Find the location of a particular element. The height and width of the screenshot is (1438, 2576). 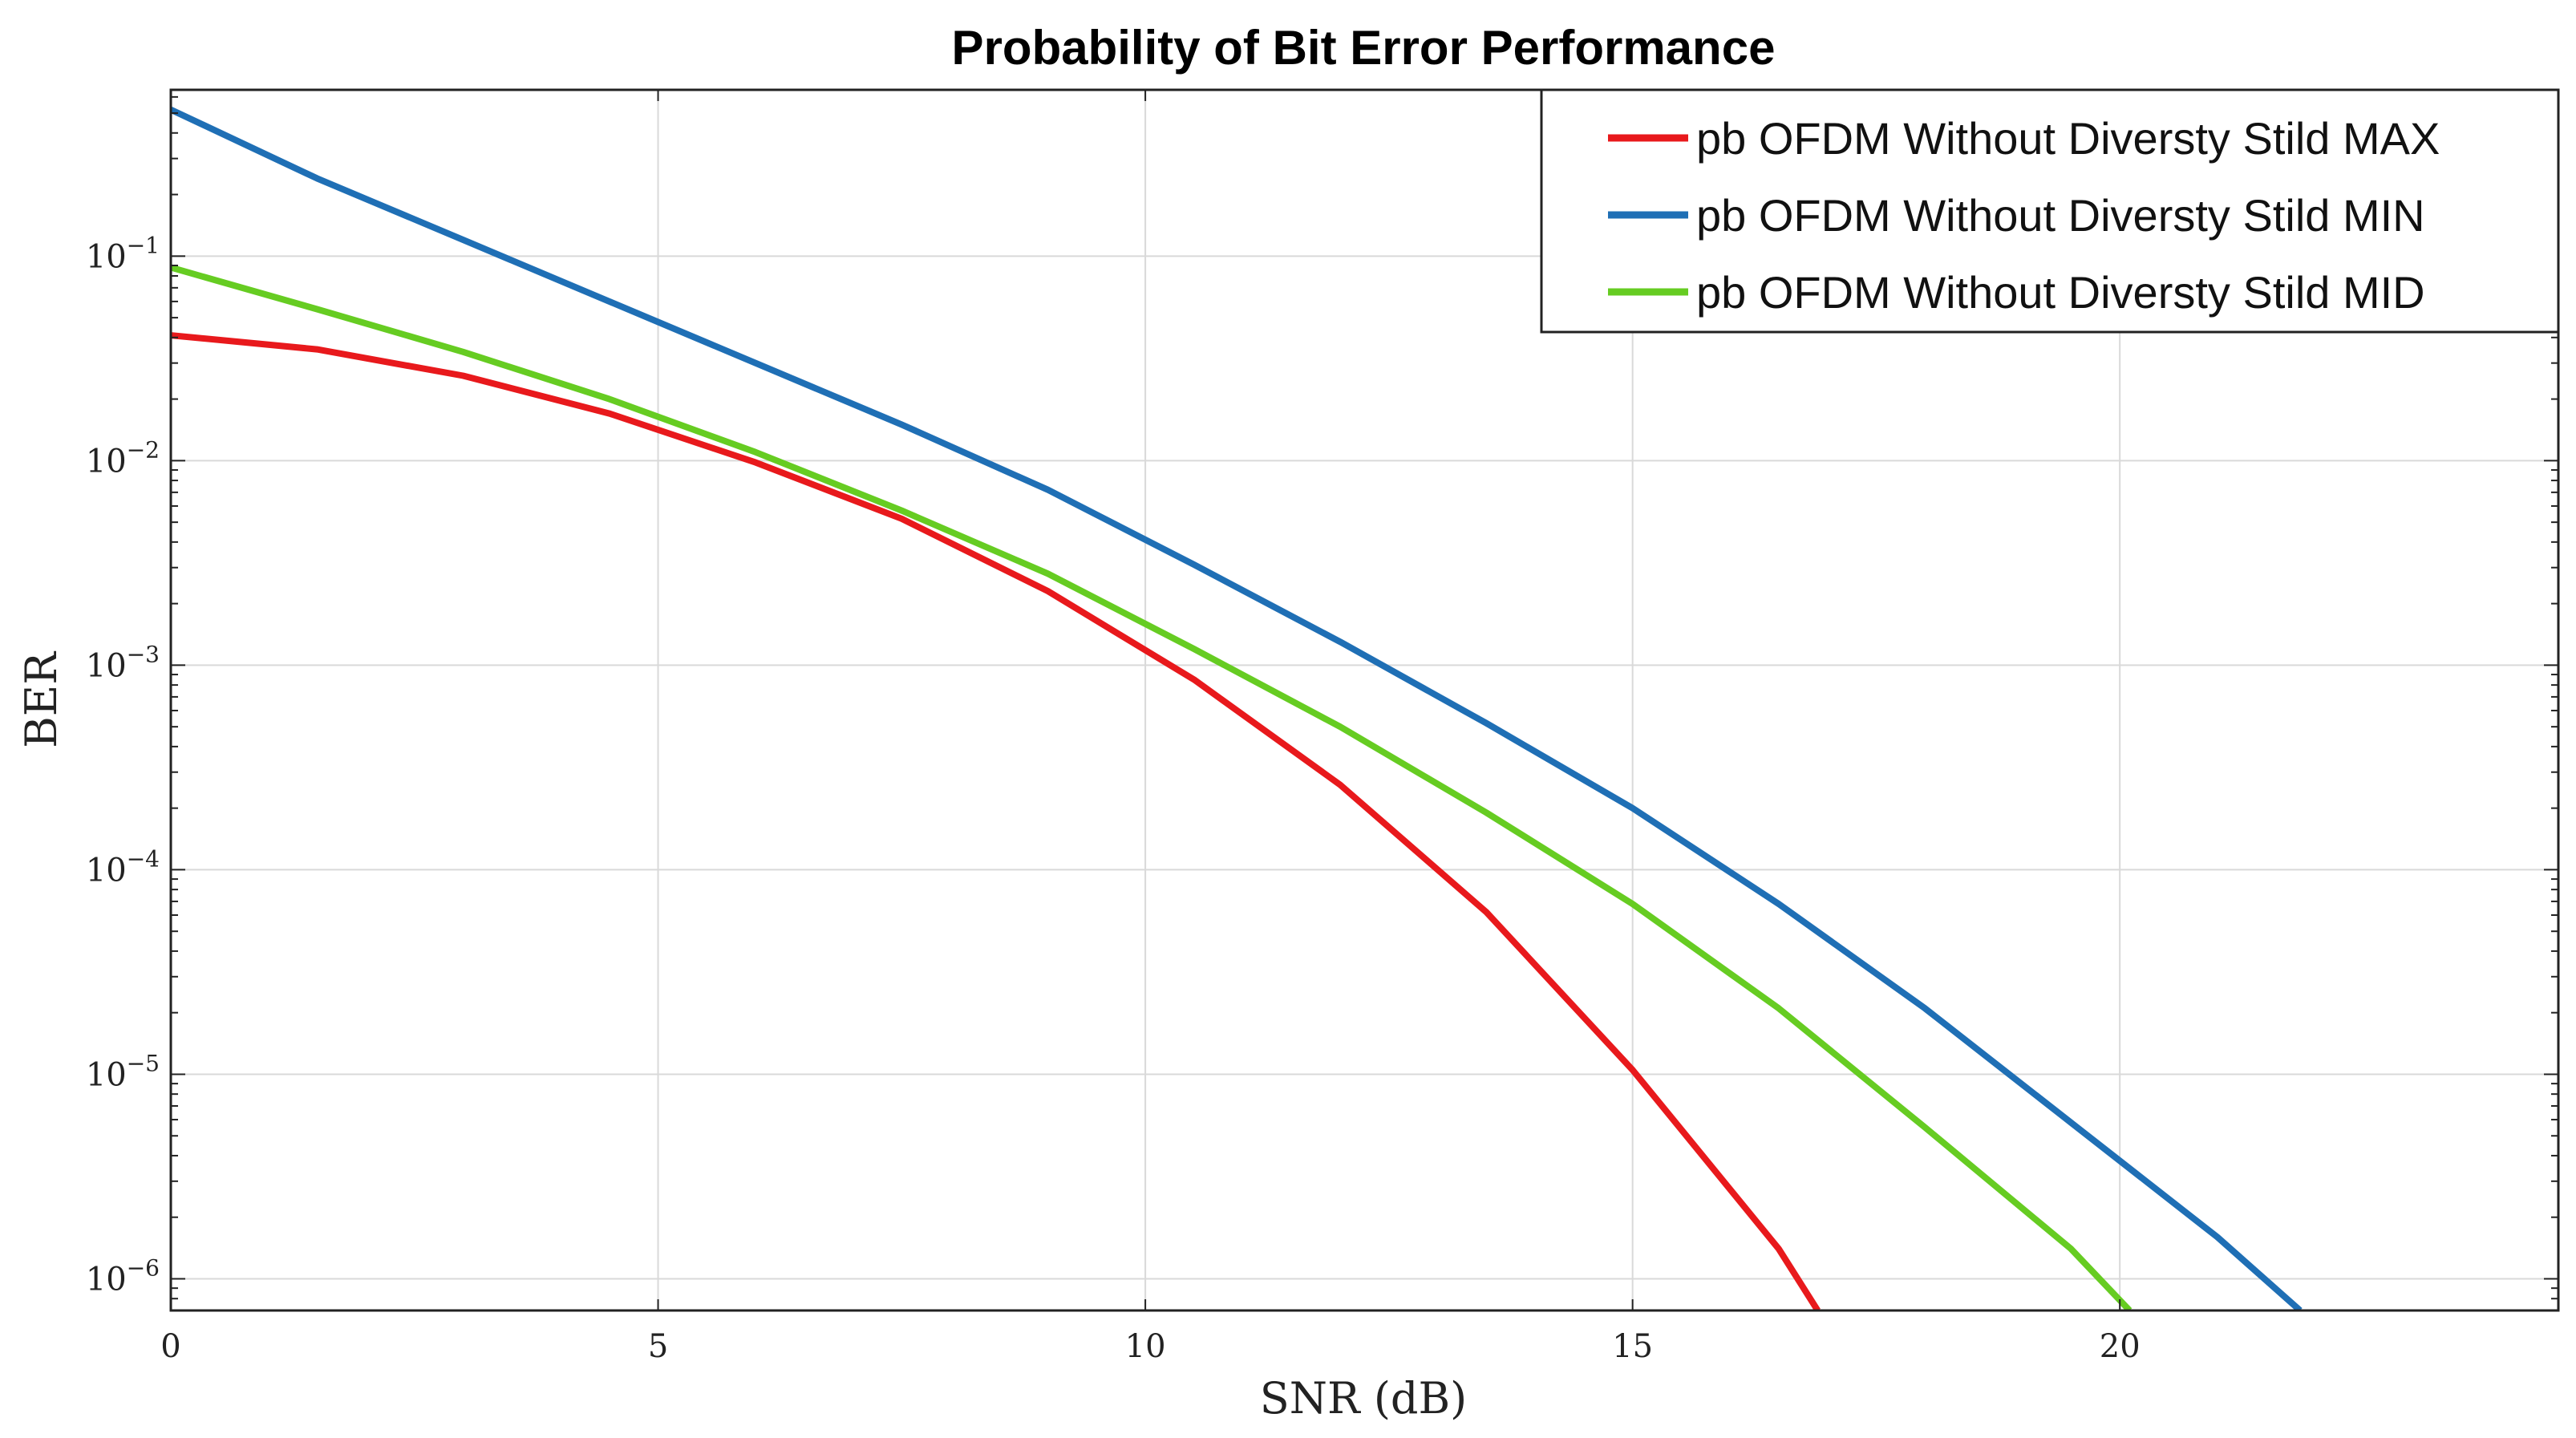

y-axis-label: BER is located at coordinates (41, 700).